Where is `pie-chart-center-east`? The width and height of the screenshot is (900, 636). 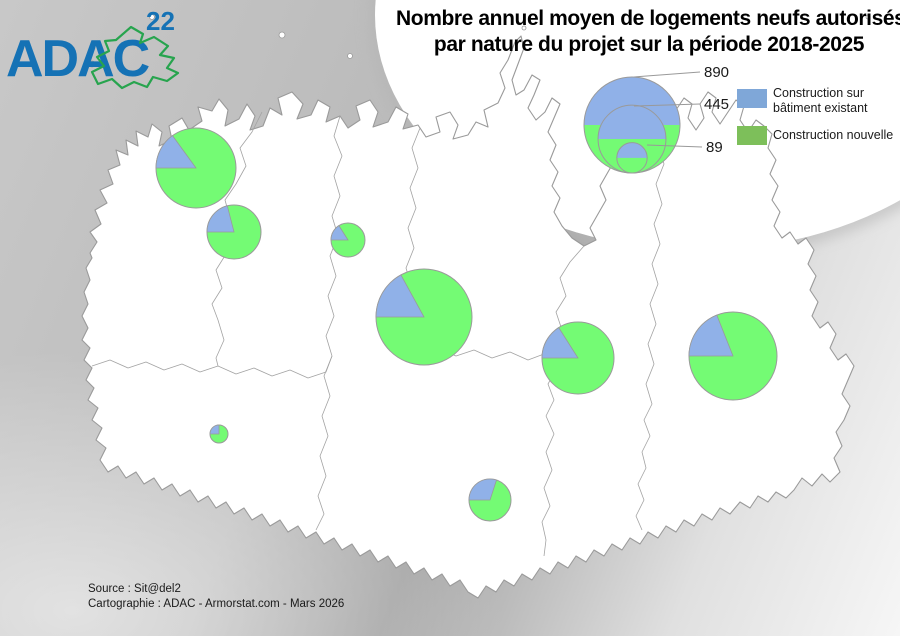 pie-chart-center-east is located at coordinates (578, 358).